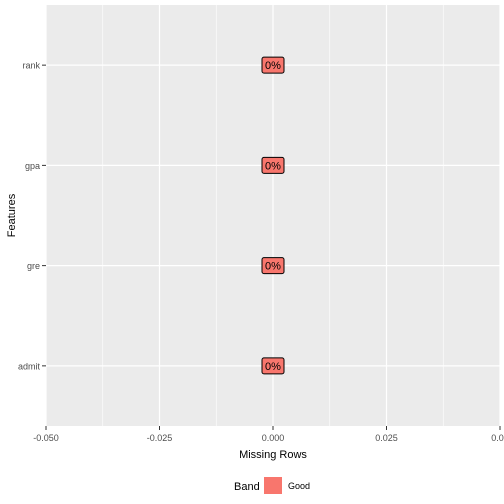  I want to click on x-axis-title: Missing Rows, so click(273, 455).